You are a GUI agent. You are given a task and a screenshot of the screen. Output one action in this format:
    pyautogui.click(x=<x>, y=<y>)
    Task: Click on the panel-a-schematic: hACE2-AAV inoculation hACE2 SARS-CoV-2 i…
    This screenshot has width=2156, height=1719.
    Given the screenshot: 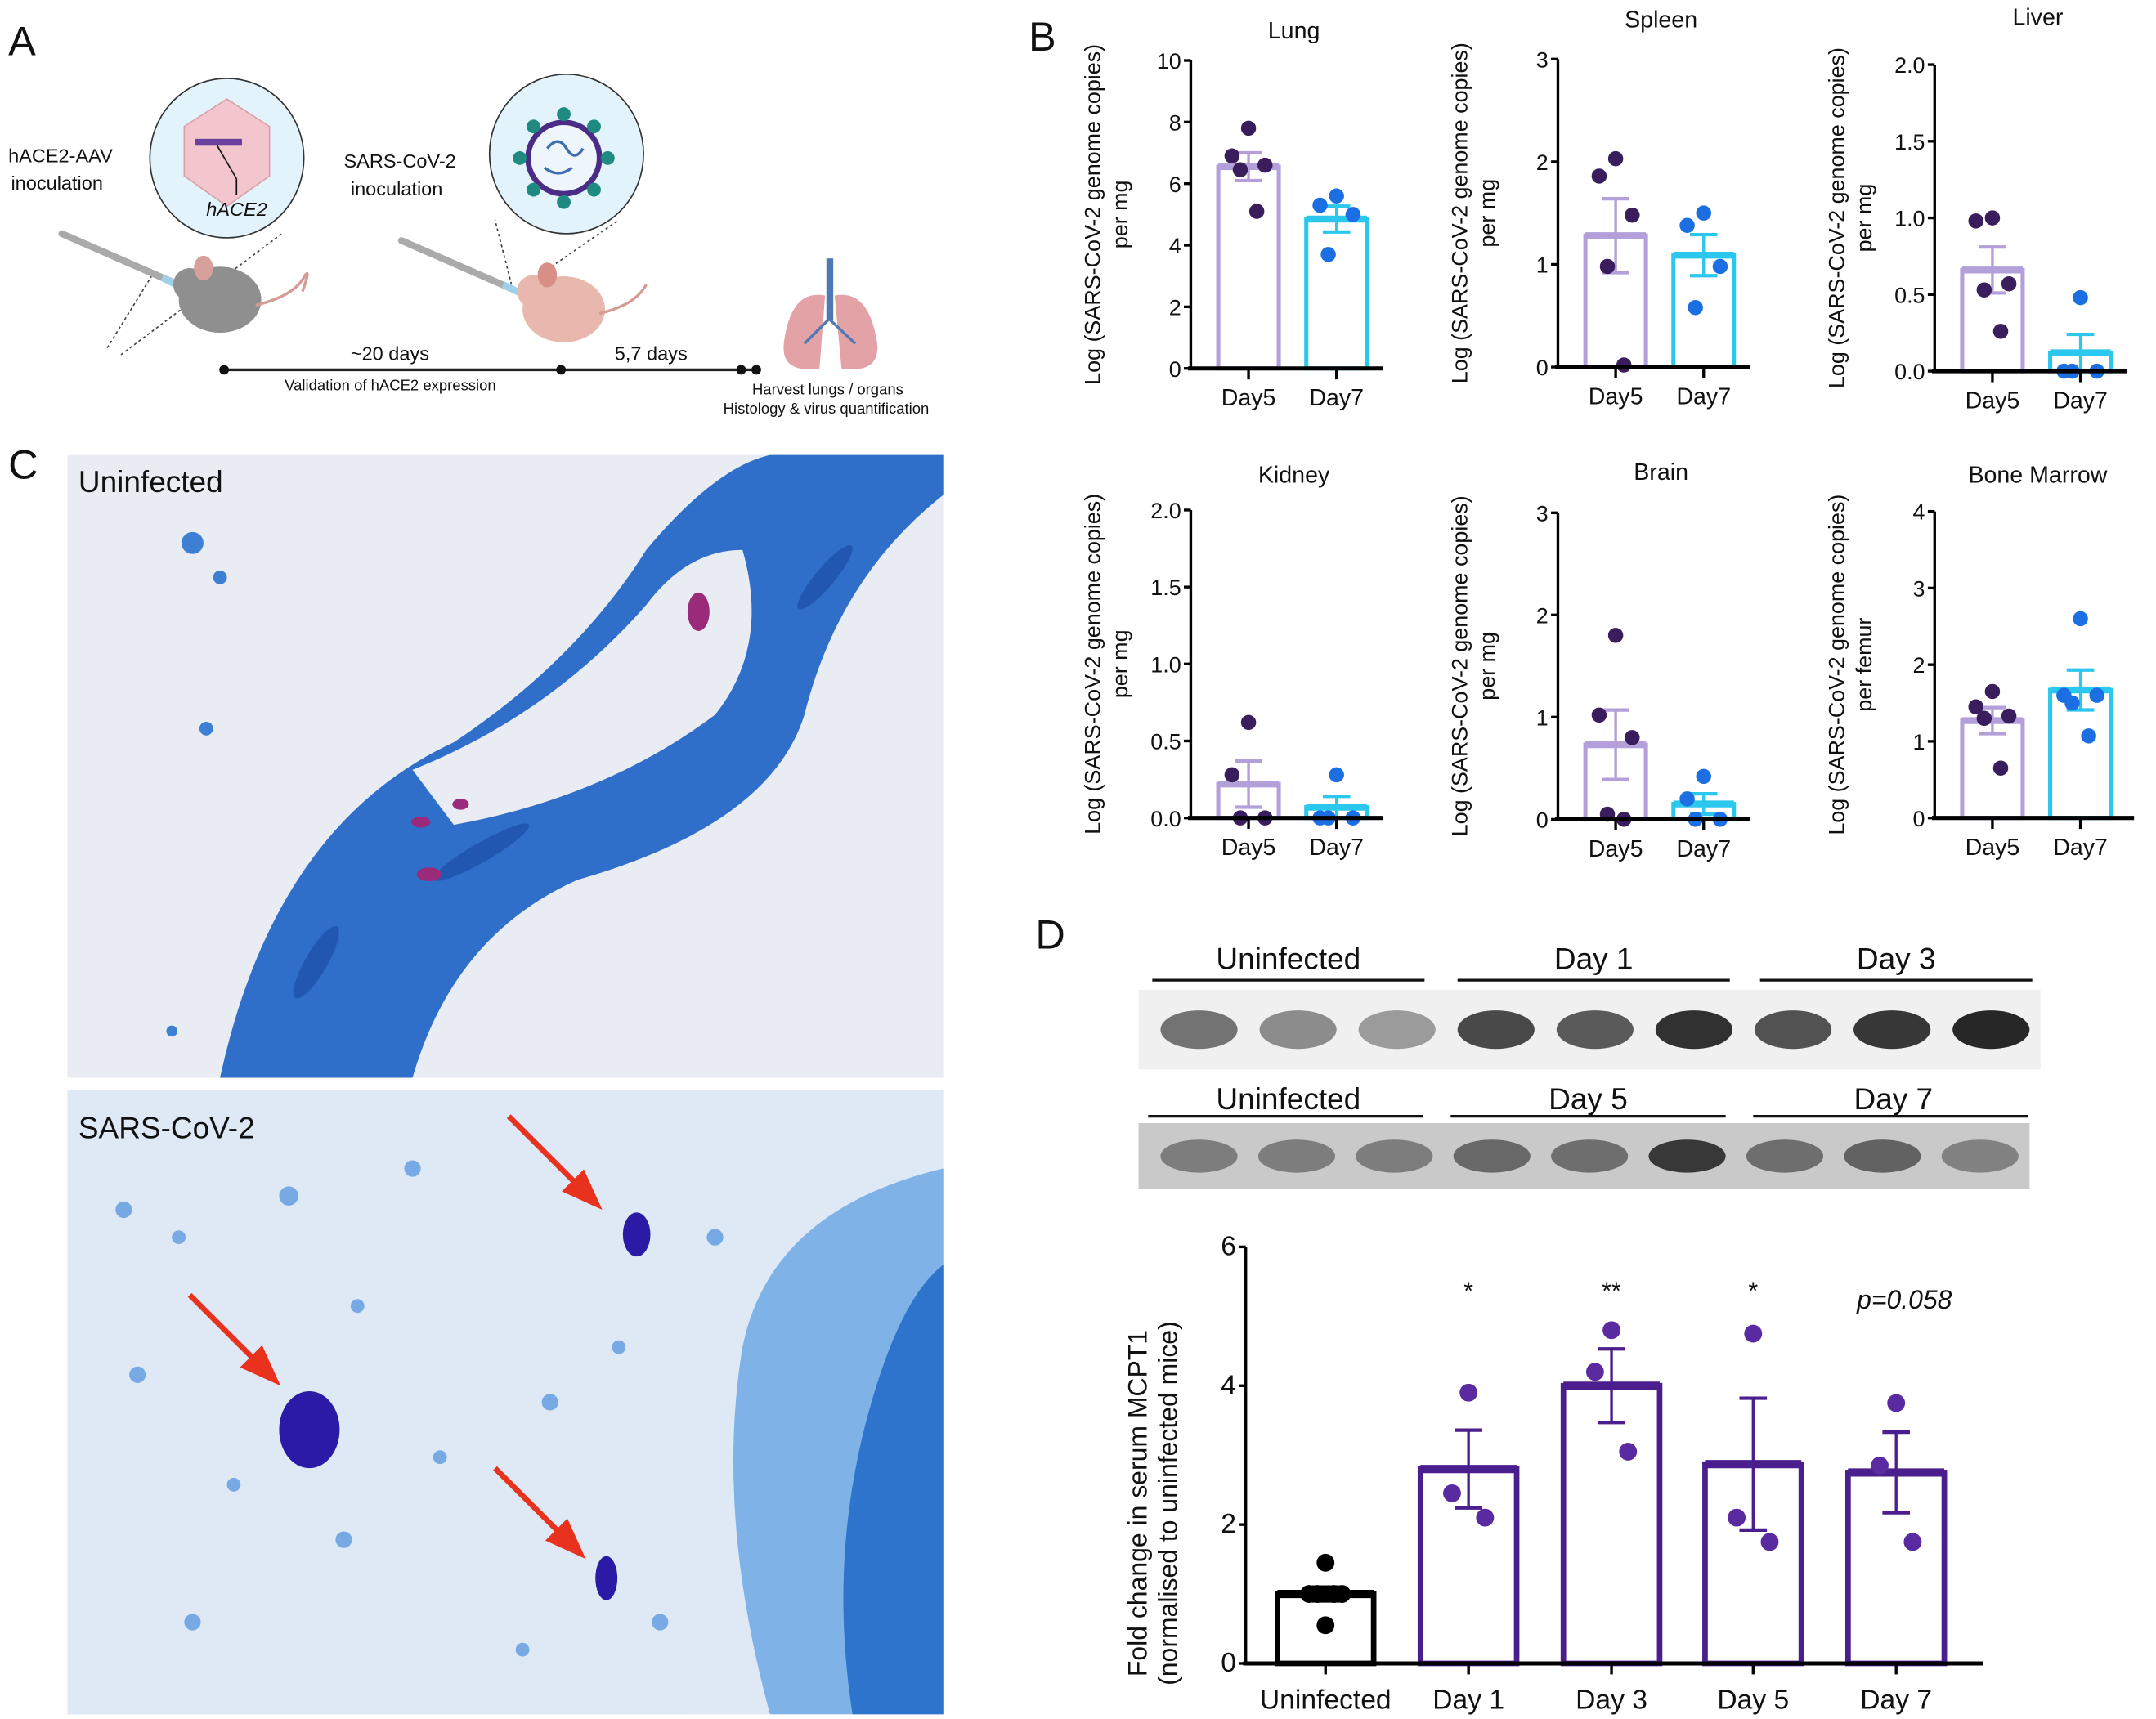 What is the action you would take?
    pyautogui.click(x=469, y=245)
    